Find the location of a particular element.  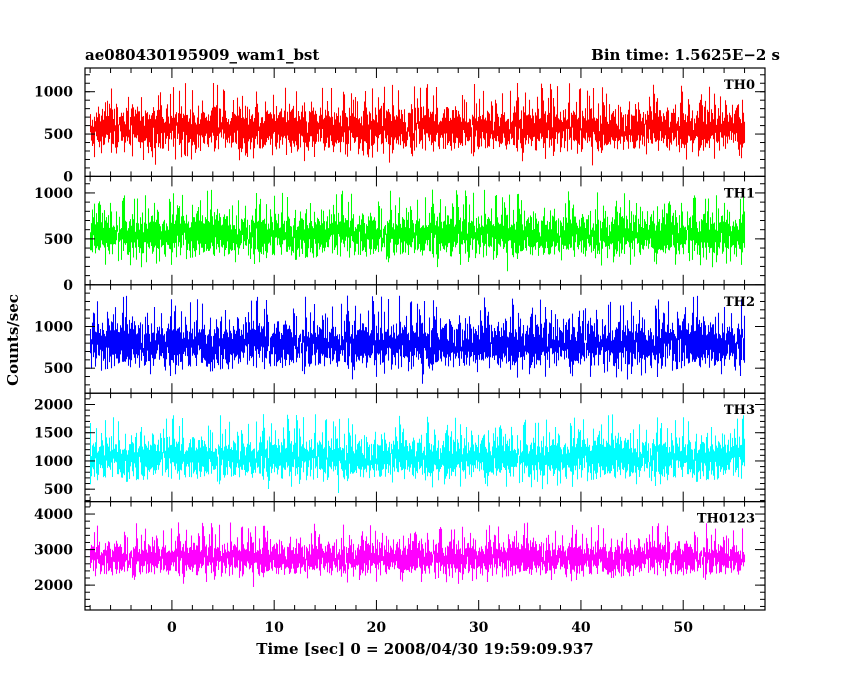

panel-label-th0123: TH0123 is located at coordinates (726, 519).